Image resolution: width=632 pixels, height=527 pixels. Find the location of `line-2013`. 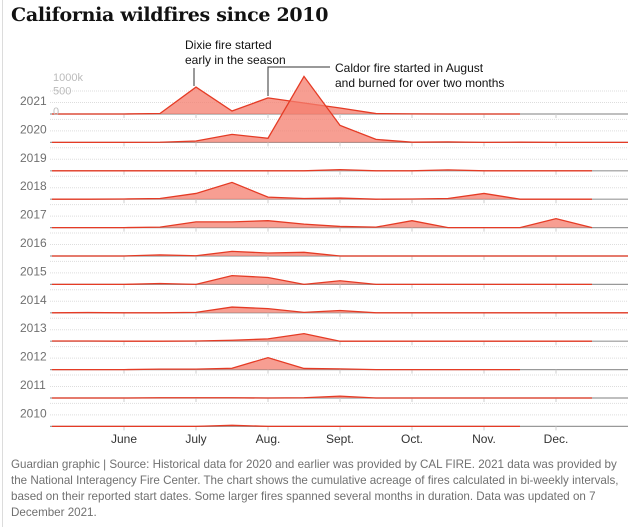

line-2013 is located at coordinates (322, 337).